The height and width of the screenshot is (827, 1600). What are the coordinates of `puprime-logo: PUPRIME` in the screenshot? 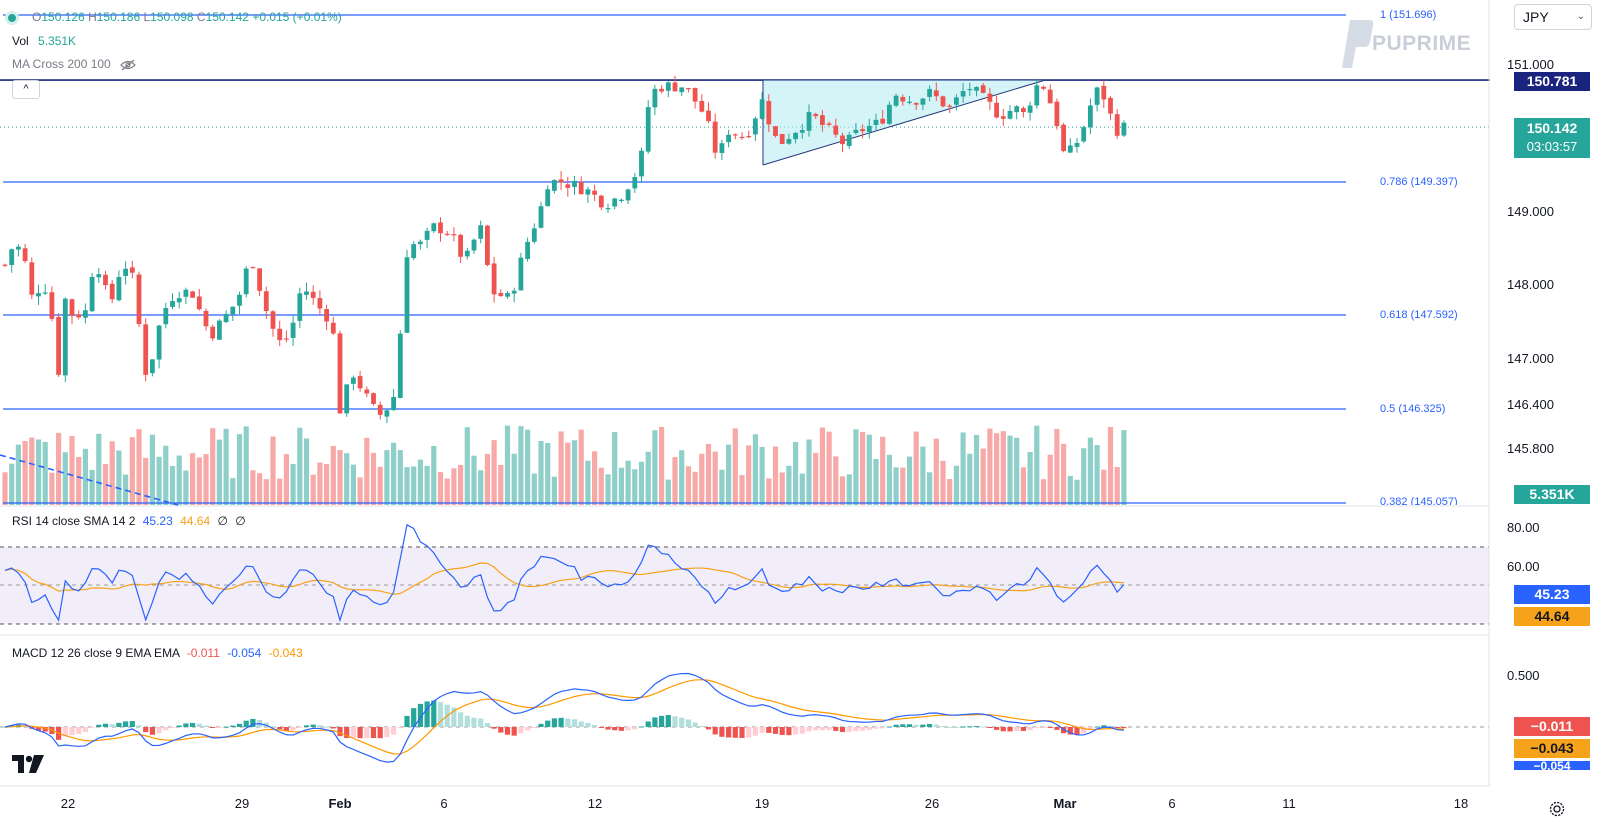 It's located at (1415, 43).